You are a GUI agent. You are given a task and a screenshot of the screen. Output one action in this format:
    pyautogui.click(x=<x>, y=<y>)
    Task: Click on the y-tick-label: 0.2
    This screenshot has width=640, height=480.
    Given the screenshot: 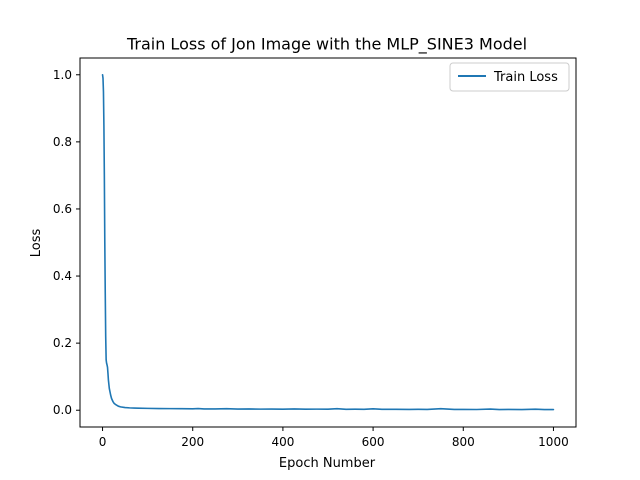 What is the action you would take?
    pyautogui.click(x=62, y=343)
    